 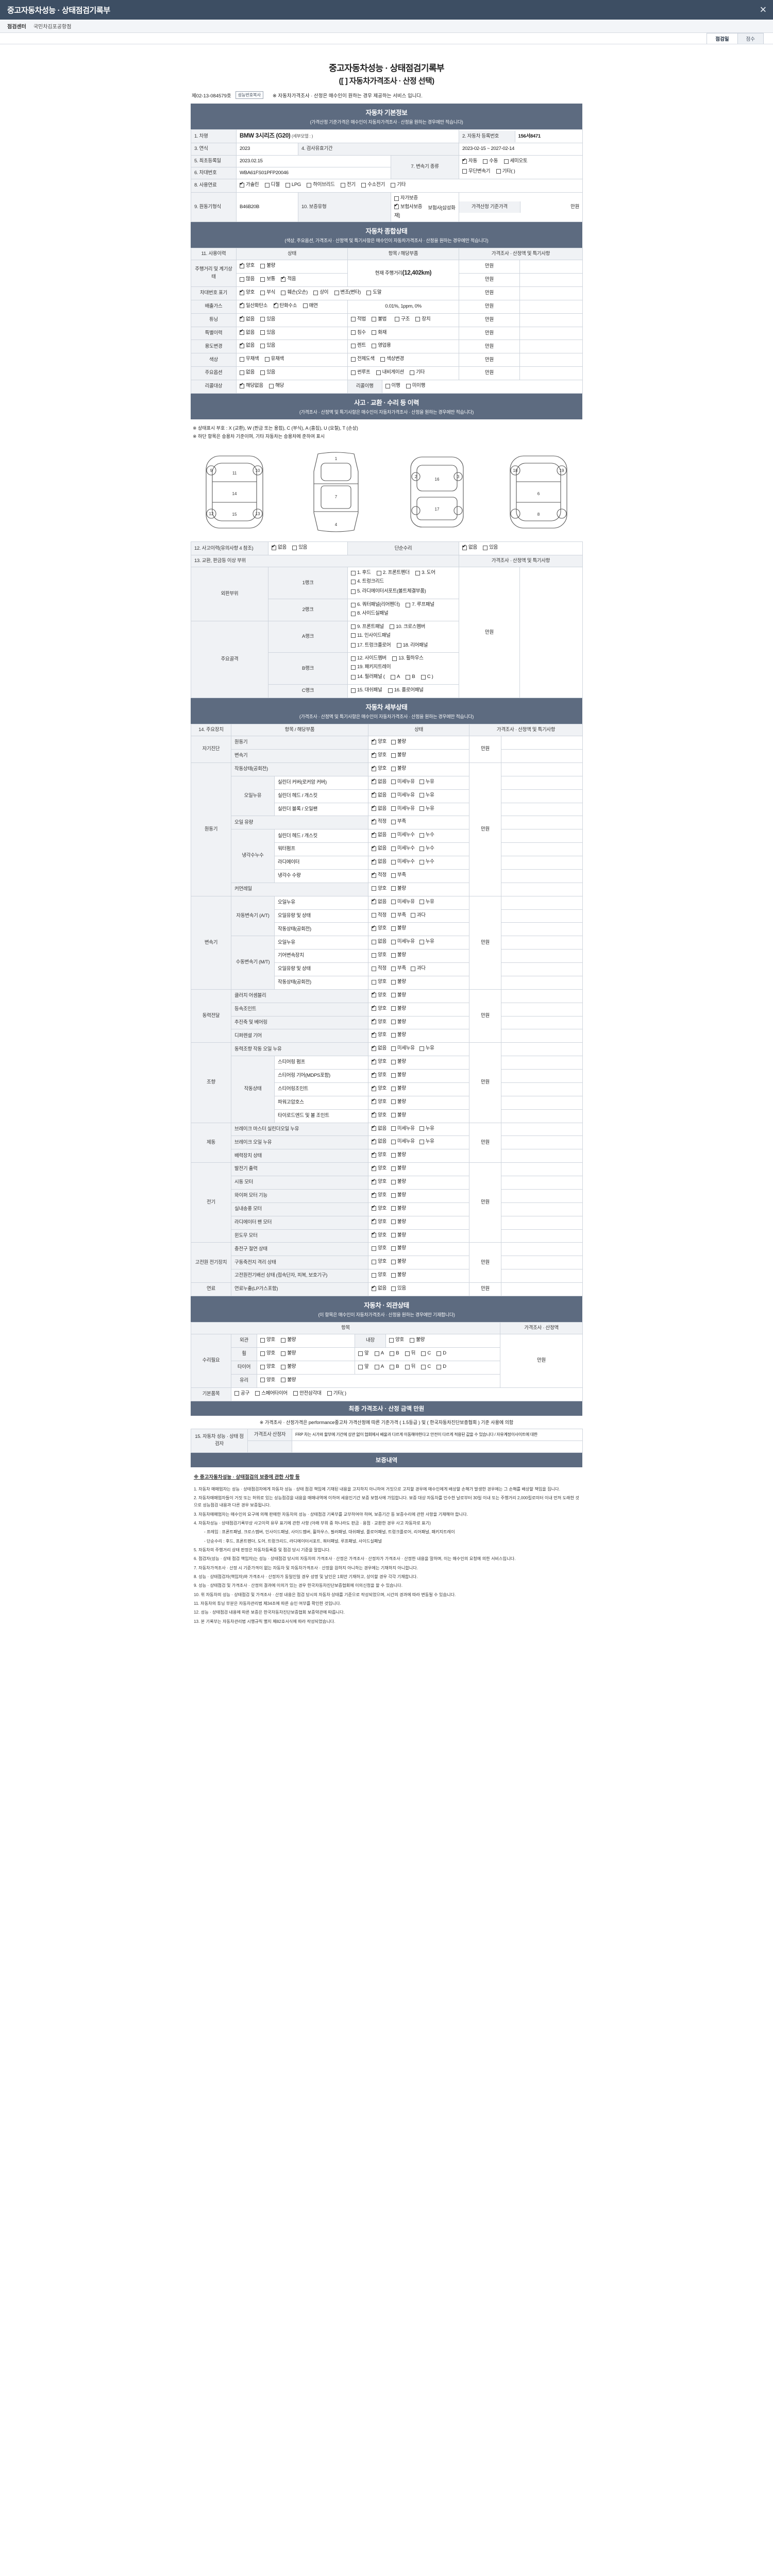 I want to click on checkbox-emission-hc: 탄화수소, so click(x=285, y=306).